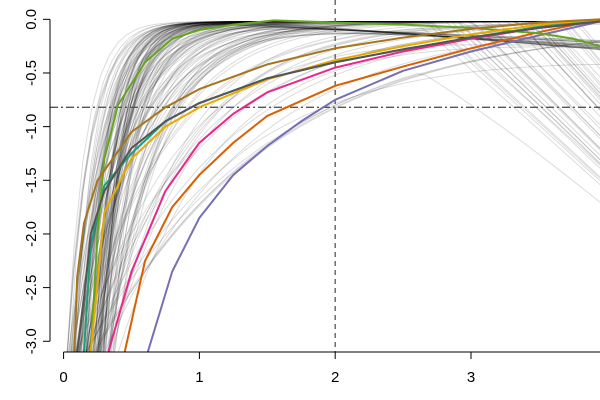 The image size is (600, 400). Describe the element at coordinates (471, 377) in the screenshot. I see `x-tick-label: 3` at that location.